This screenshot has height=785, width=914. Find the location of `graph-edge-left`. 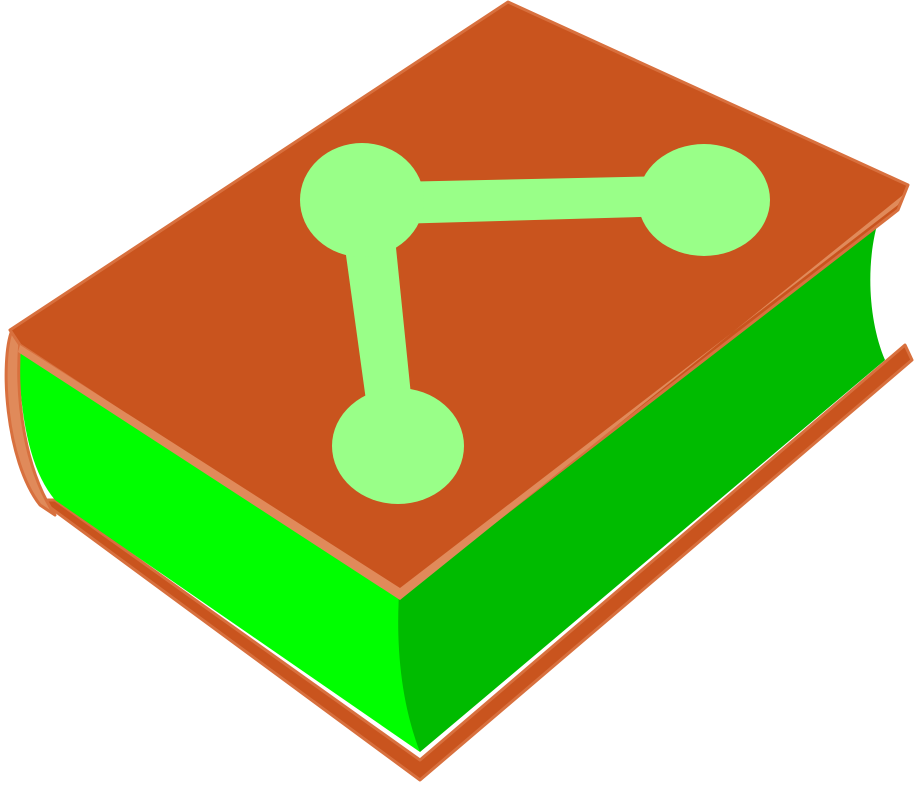

graph-edge-left is located at coordinates (378, 326).